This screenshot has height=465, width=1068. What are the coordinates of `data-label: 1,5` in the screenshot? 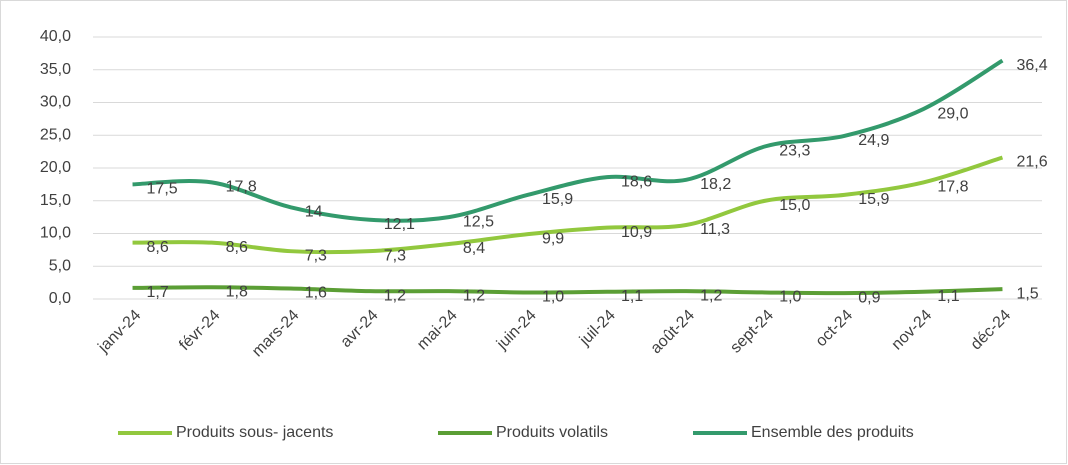 It's located at (1027, 293).